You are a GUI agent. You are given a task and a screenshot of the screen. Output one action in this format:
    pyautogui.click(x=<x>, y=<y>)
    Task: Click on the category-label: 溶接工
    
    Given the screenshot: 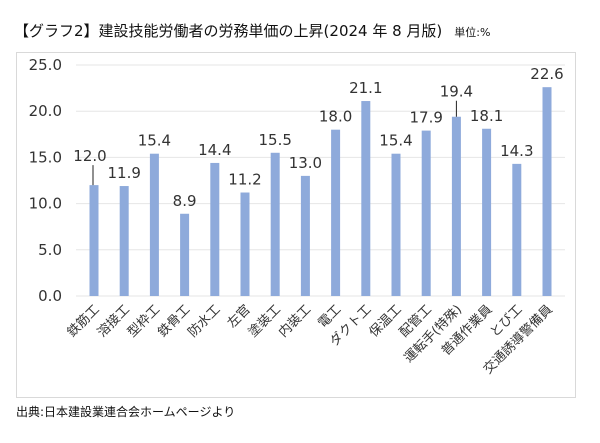 What is the action you would take?
    pyautogui.click(x=113, y=321)
    